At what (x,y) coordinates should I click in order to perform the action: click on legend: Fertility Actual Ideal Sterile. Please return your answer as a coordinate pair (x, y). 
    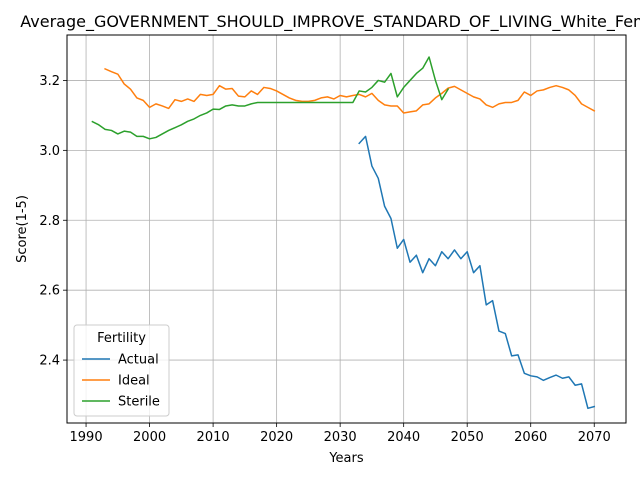
    Looking at the image, I should click on (121, 370).